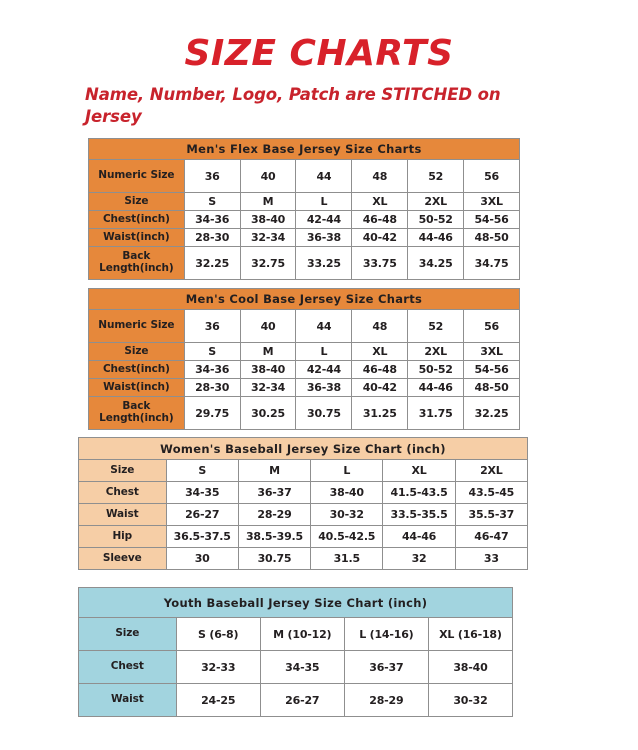  I want to click on cell: 36-37, so click(386, 667).